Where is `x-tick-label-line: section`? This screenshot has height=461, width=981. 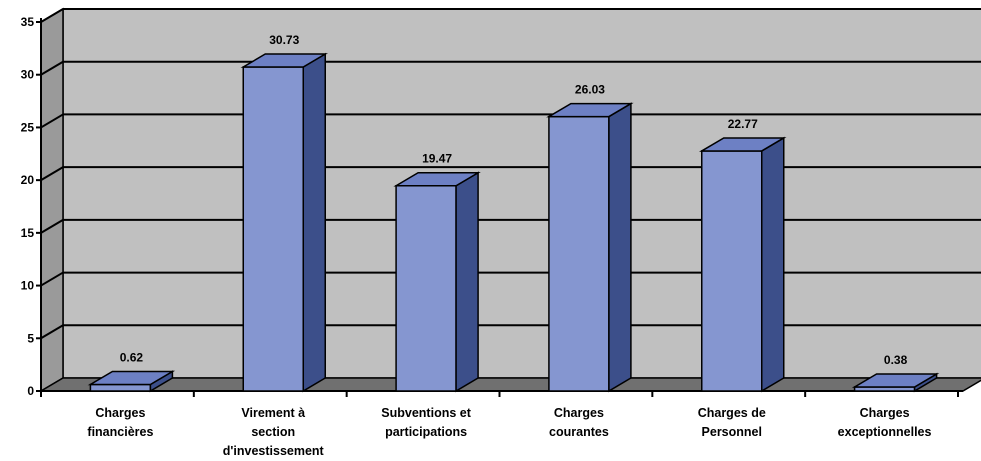 x-tick-label-line: section is located at coordinates (273, 432).